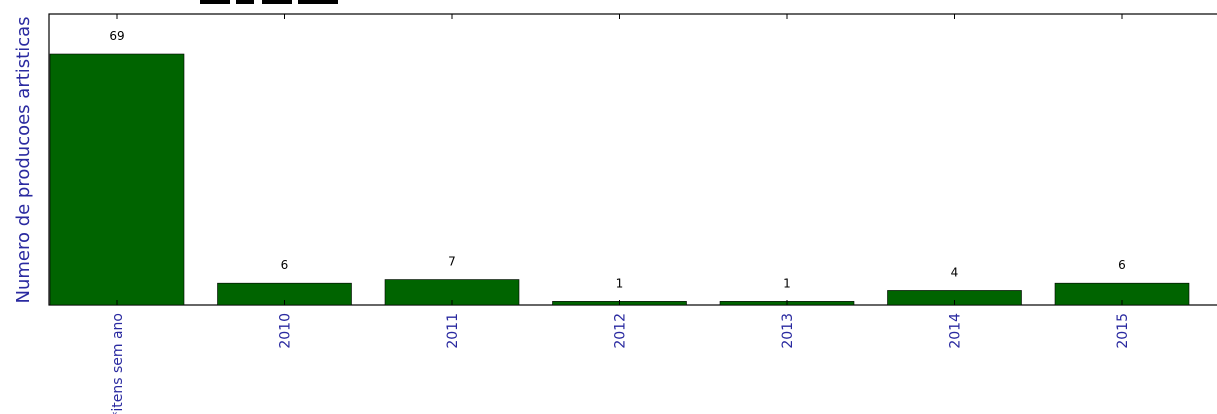 This screenshot has height=414, width=1217. What do you see at coordinates (956, 331) in the screenshot?
I see `x-tick-label: 2014` at bounding box center [956, 331].